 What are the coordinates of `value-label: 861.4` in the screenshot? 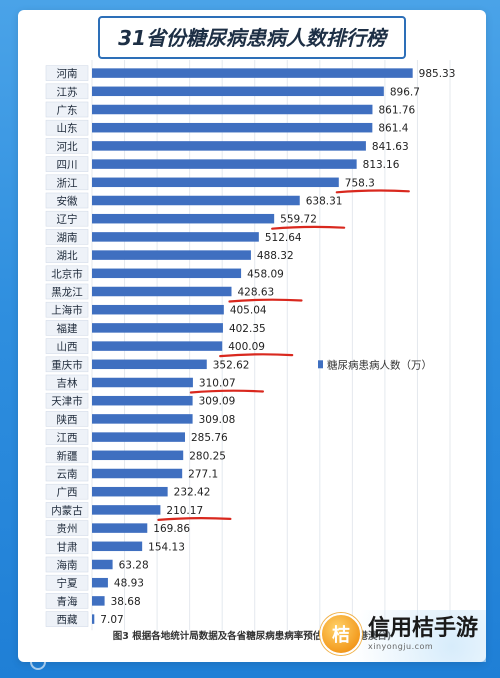 It's located at (393, 129).